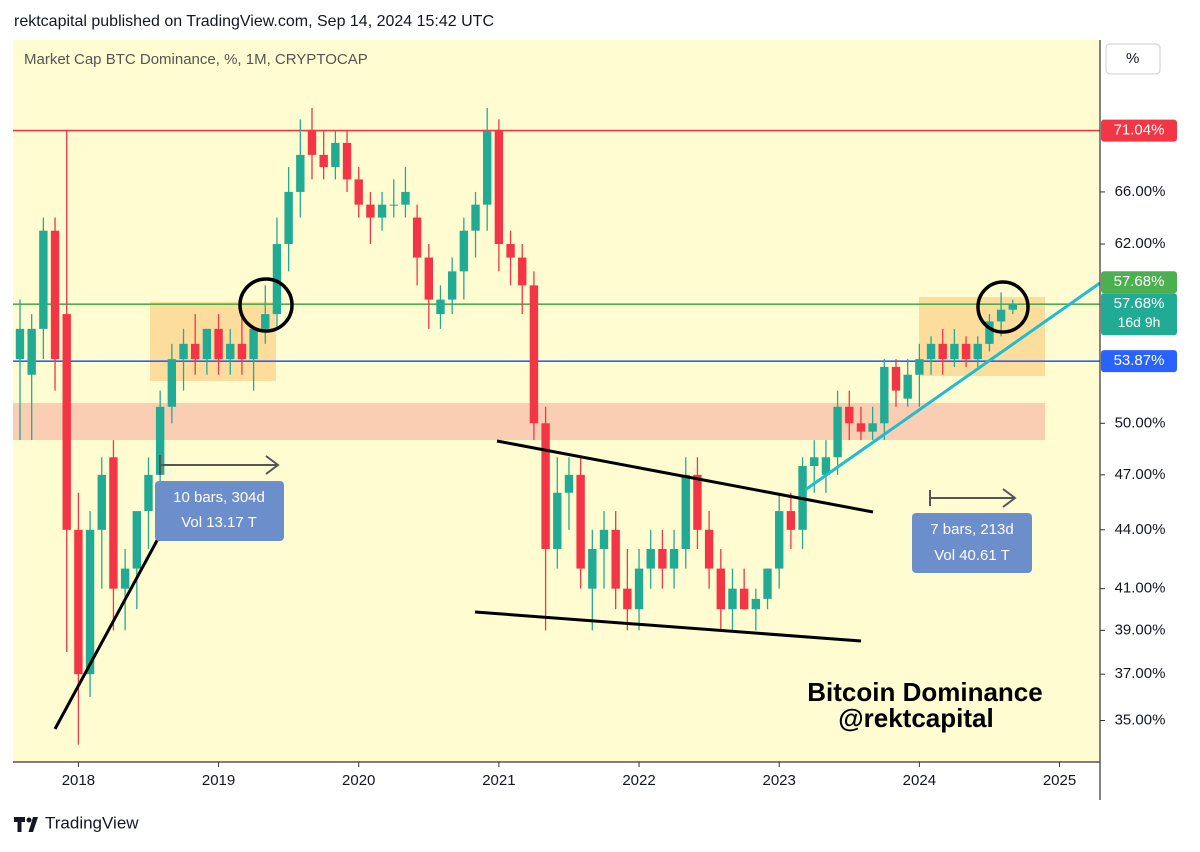  Describe the element at coordinates (92, 822) in the screenshot. I see `brand: TradingView` at that location.